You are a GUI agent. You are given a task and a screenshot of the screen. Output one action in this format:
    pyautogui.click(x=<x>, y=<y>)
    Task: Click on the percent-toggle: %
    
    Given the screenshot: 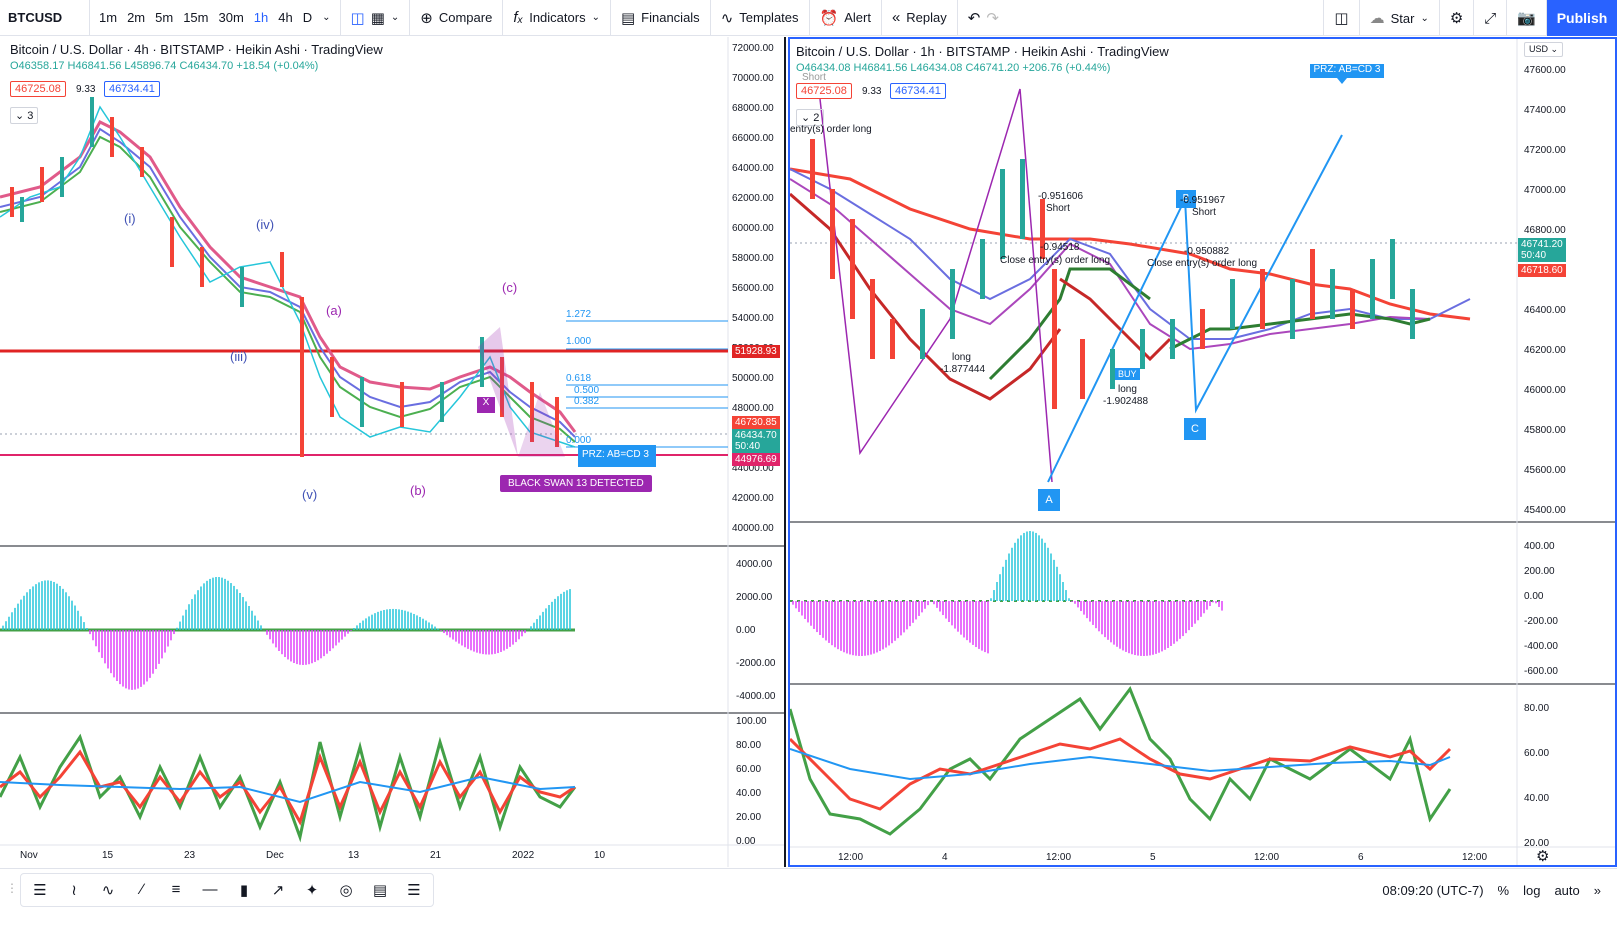 What is the action you would take?
    pyautogui.click(x=1503, y=890)
    